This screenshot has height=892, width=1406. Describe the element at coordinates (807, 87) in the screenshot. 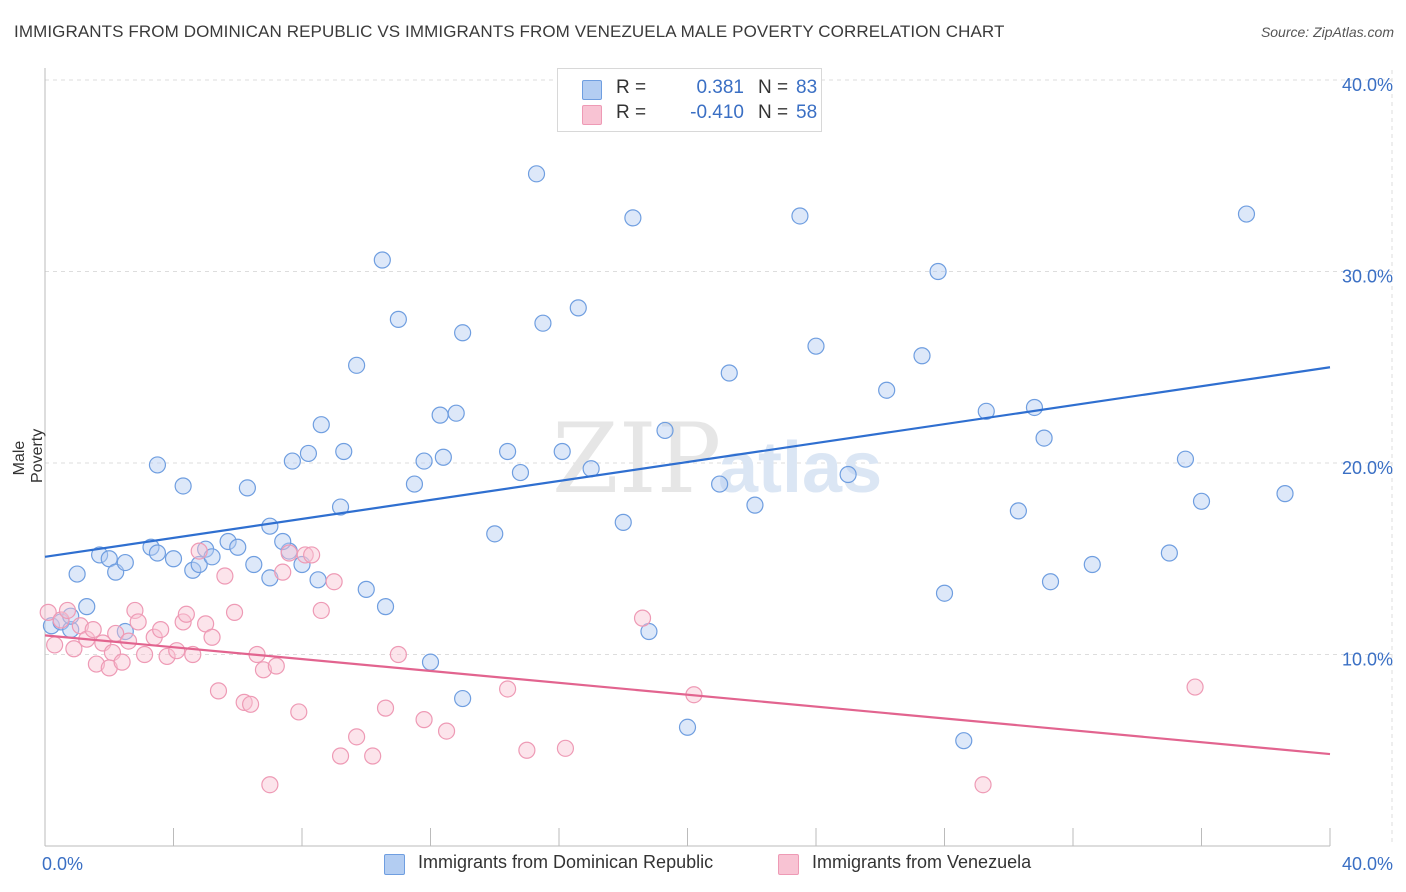

I see `n-value: 83` at that location.